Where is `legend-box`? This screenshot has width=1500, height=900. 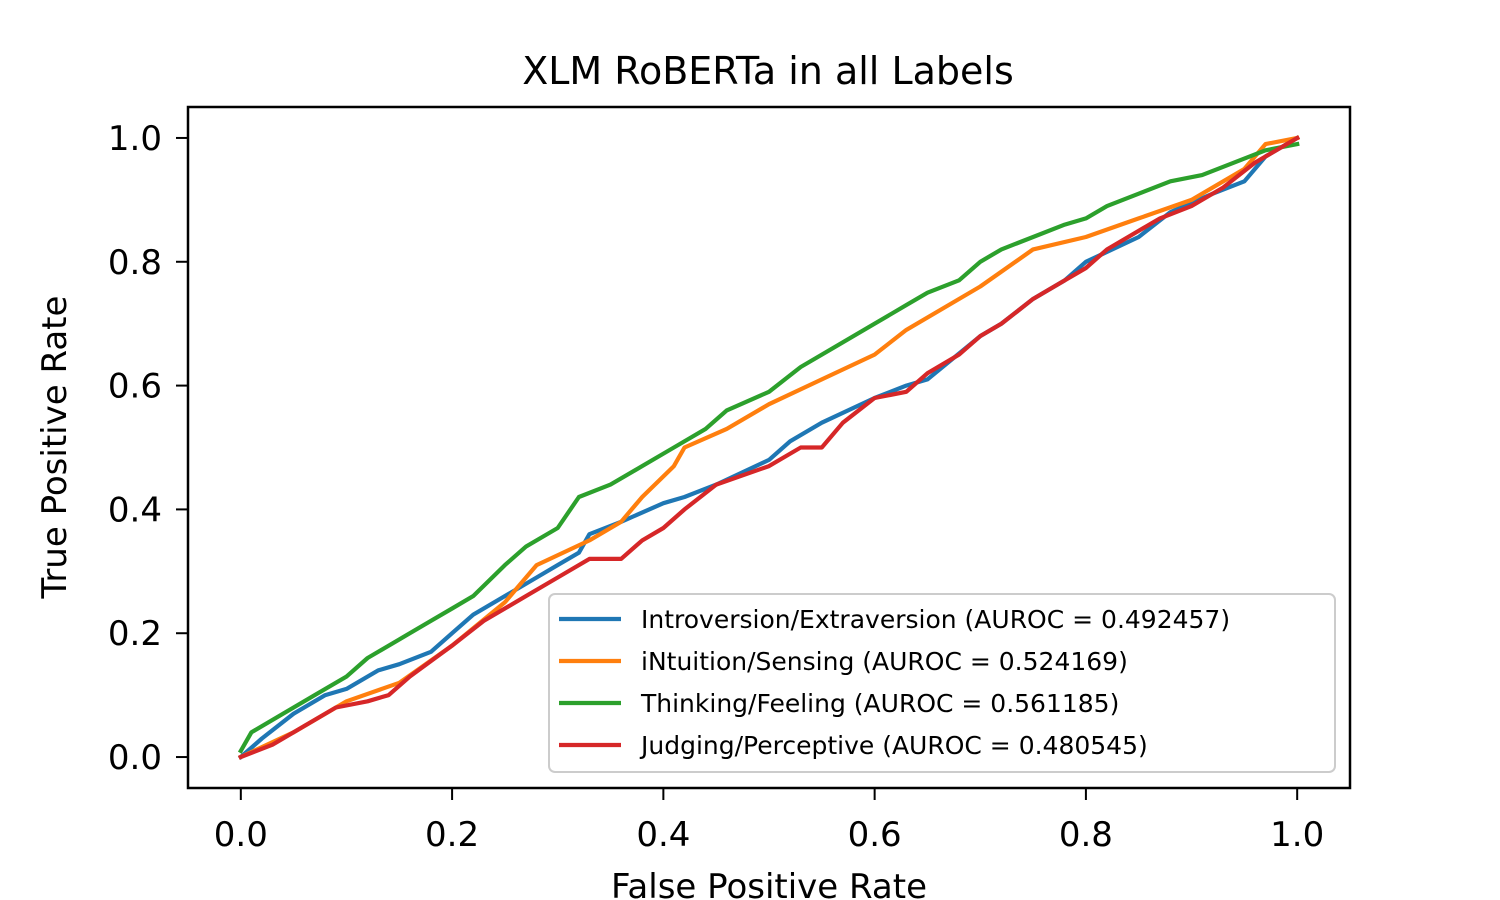
legend-box is located at coordinates (942, 683).